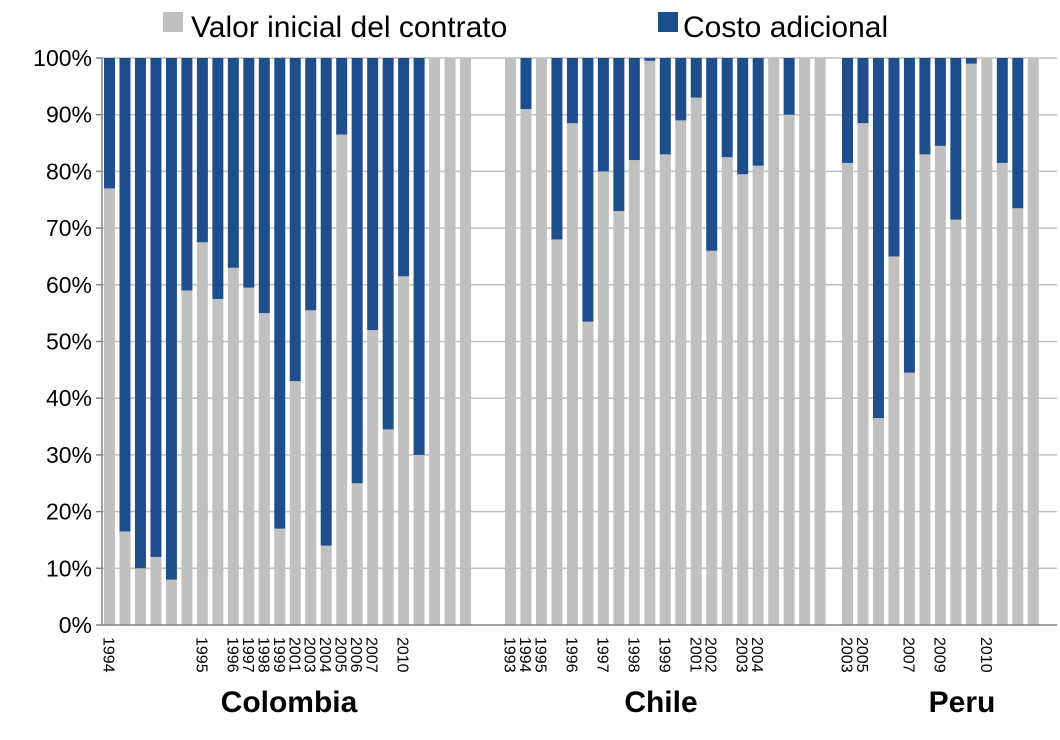 This screenshot has height=740, width=1060. Describe the element at coordinates (231, 655) in the screenshot. I see `x-tick-label: 1996` at that location.